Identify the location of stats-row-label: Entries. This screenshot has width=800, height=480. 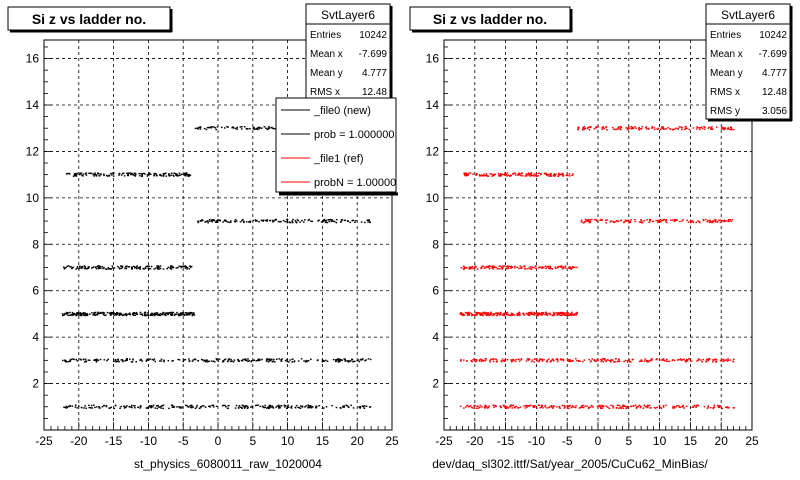
(725, 35).